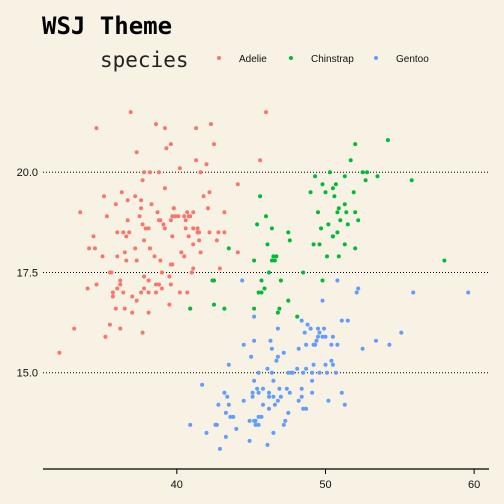 This screenshot has width=504, height=504. Describe the element at coordinates (332, 59) in the screenshot. I see `legend-label-chinstrap: Chinstrap` at that location.